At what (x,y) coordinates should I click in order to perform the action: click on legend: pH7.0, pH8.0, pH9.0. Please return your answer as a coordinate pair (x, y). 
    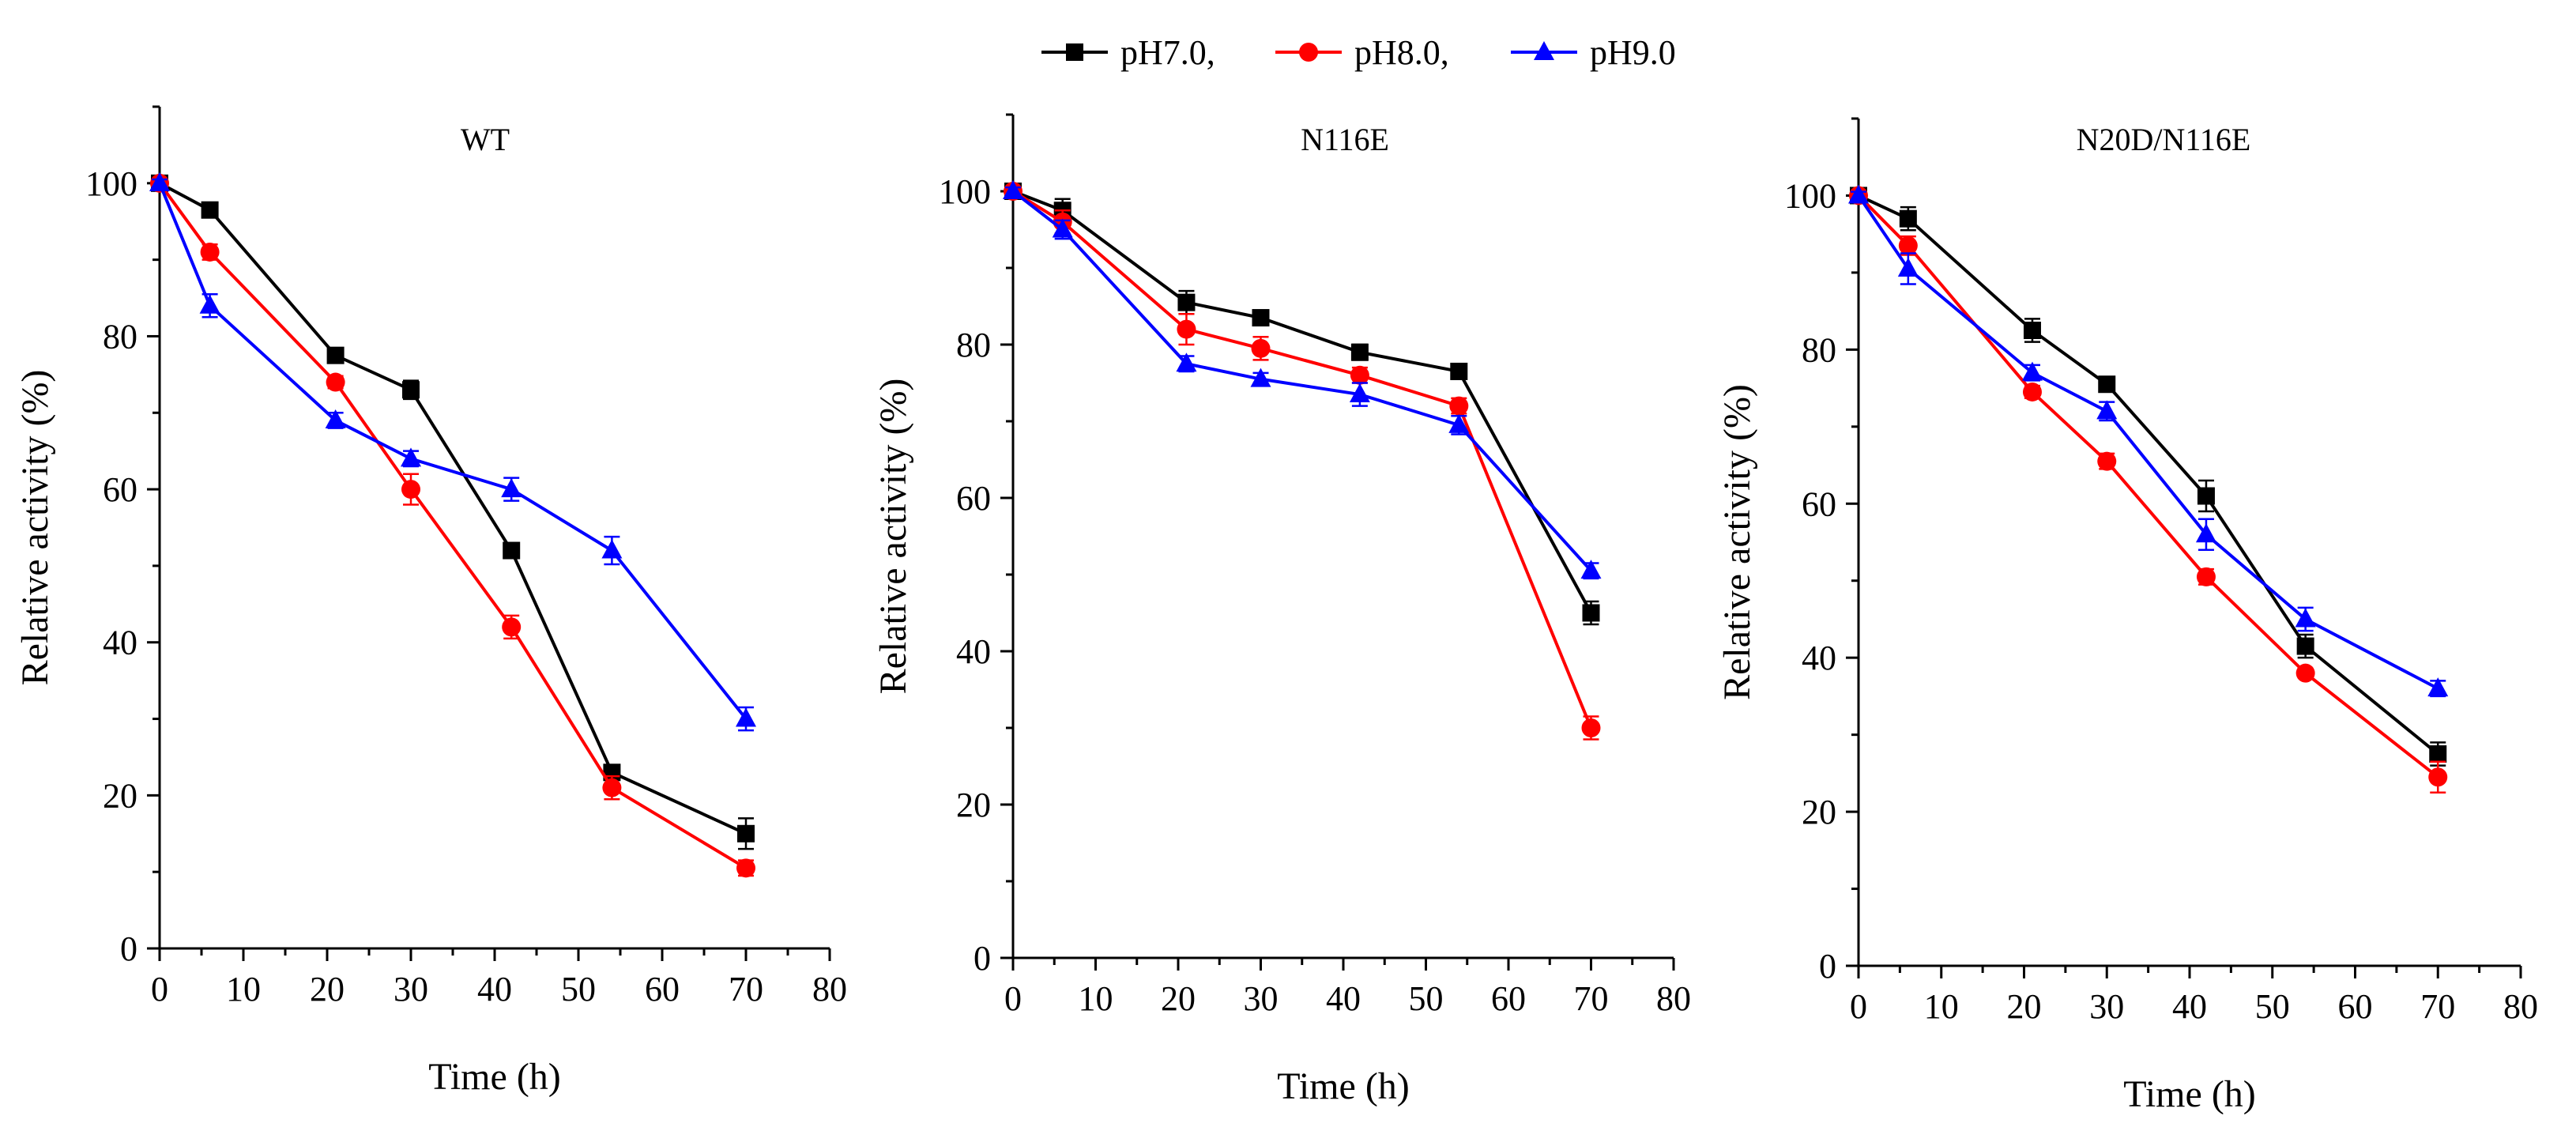
    Looking at the image, I should click on (1358, 52).